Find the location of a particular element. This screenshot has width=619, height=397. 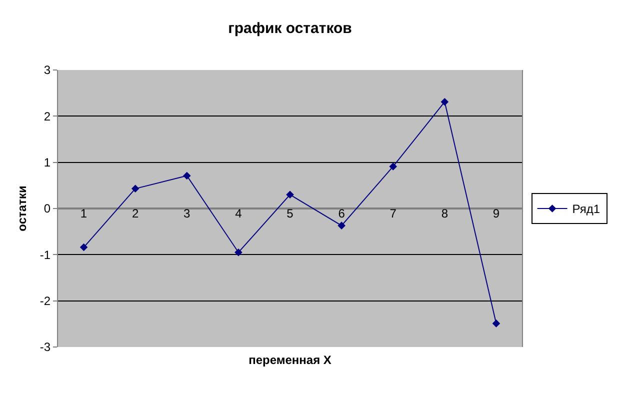

legend-label: Ряд1 is located at coordinates (586, 209).